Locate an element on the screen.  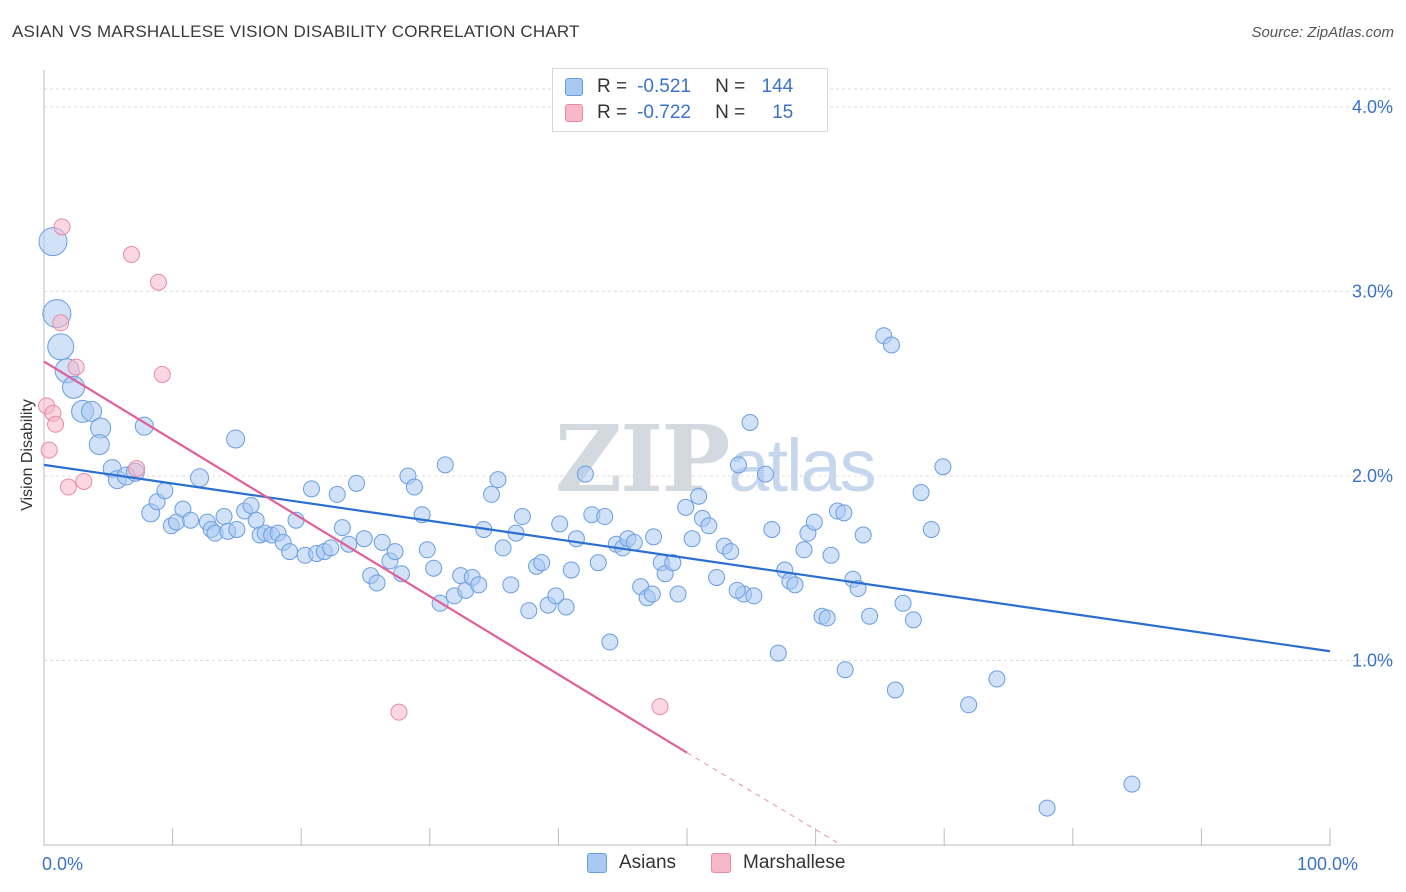
y-tick-label: 2.0% is located at coordinates (1372, 476).